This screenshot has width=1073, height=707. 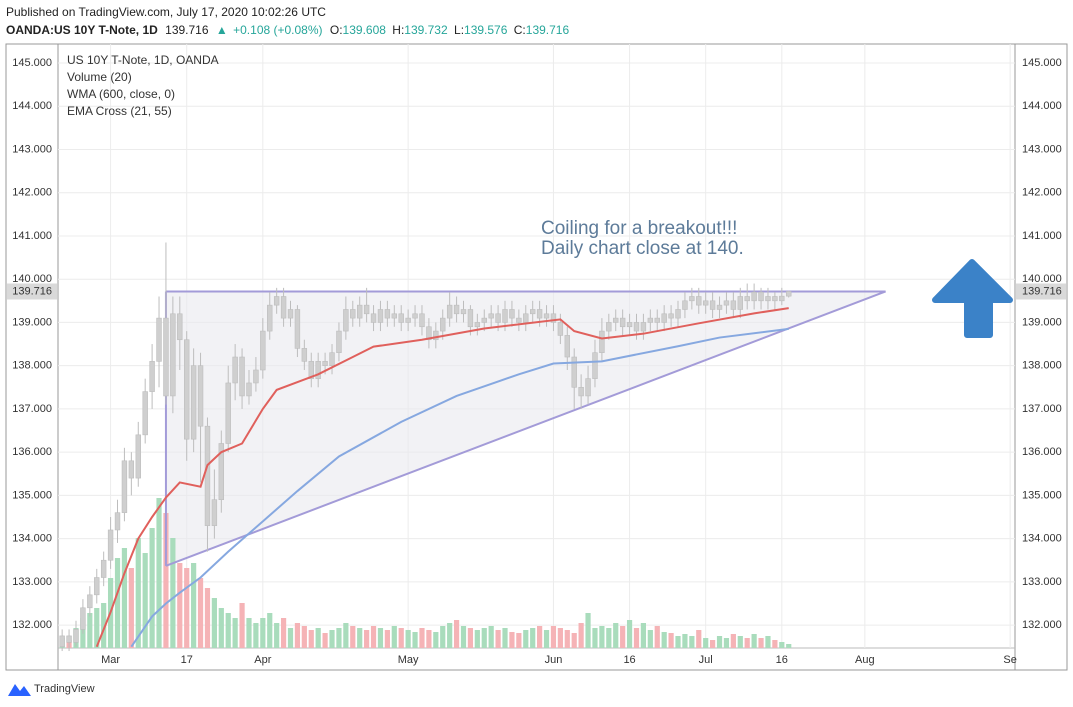 I want to click on y-tick-label: 135.000, so click(x=32, y=495).